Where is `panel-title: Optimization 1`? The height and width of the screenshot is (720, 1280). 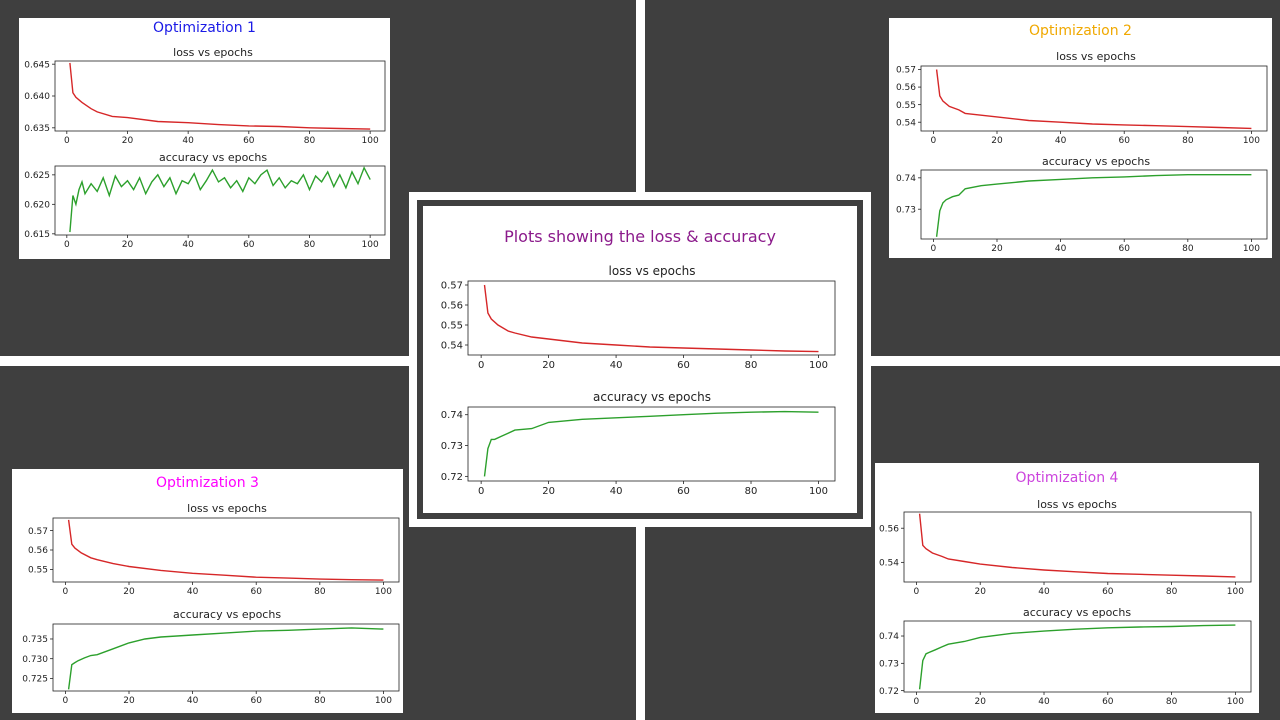
panel-title: Optimization 1 is located at coordinates (204, 28).